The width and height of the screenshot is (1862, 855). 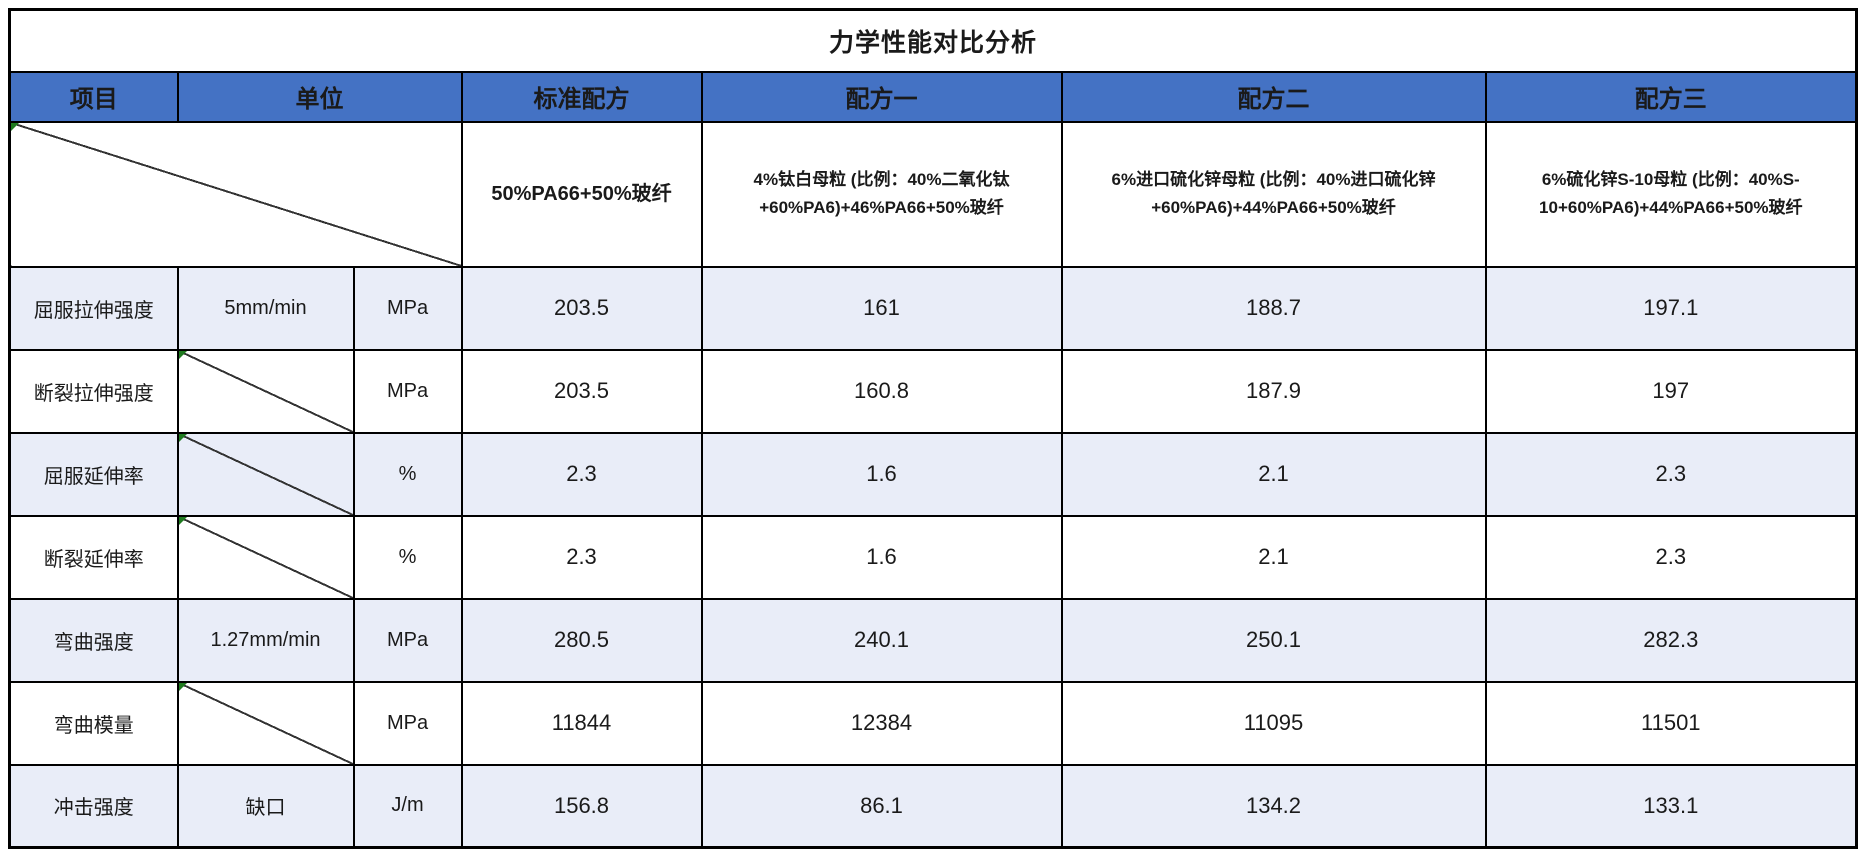 I want to click on value-cell: 11501, so click(x=1671, y=723).